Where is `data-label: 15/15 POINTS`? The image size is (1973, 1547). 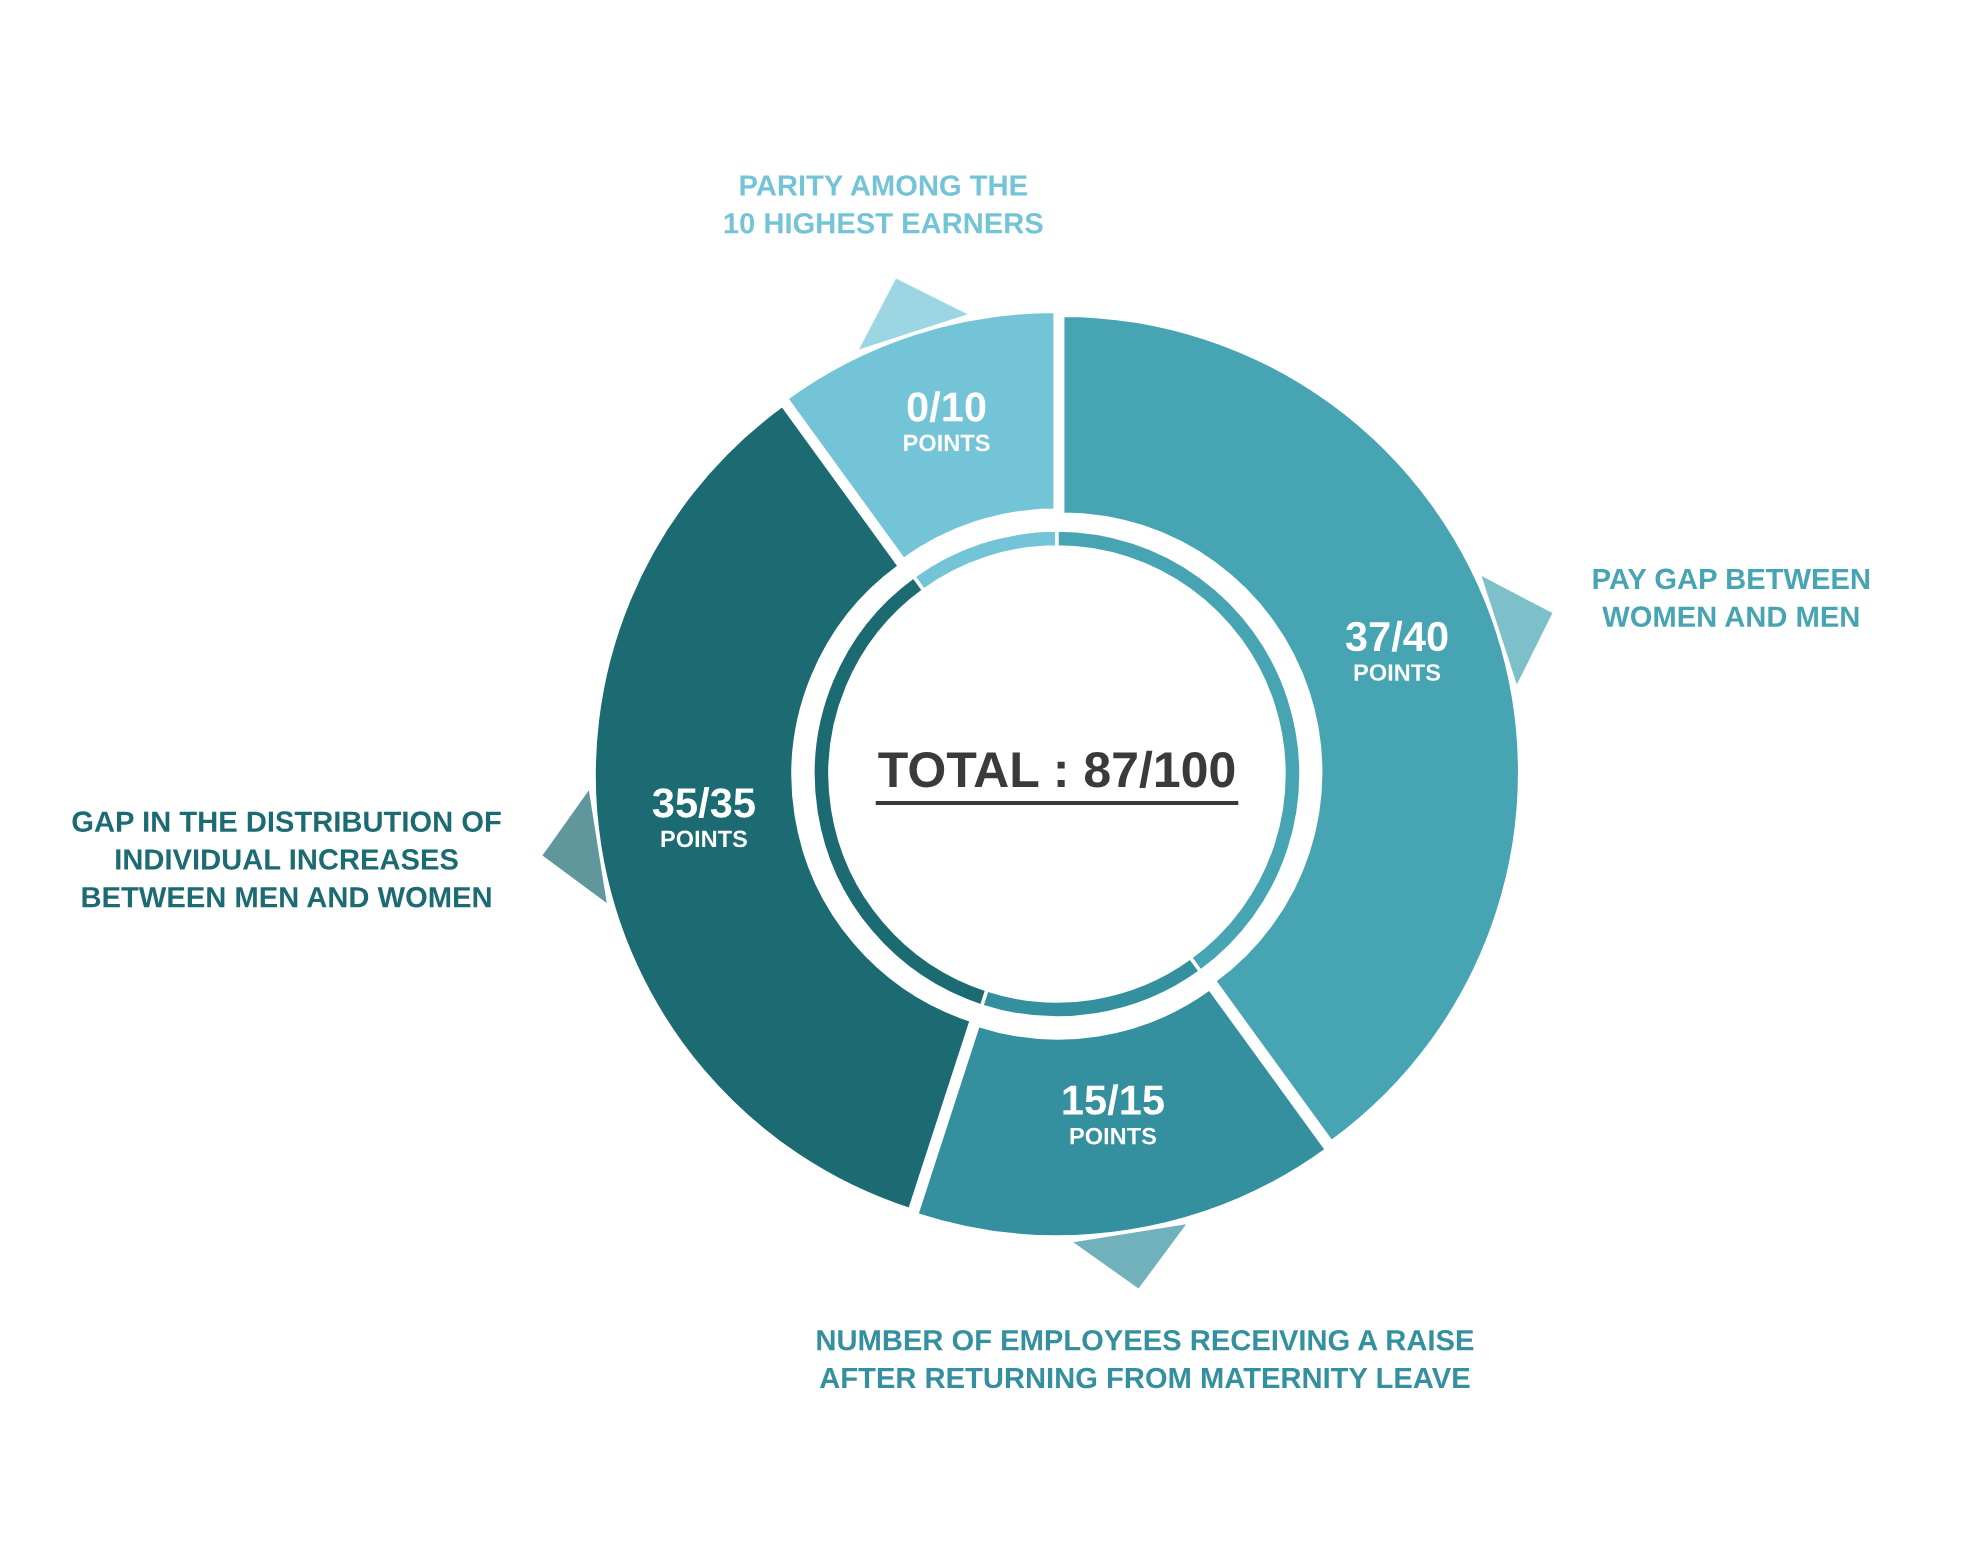 data-label: 15/15 POINTS is located at coordinates (1113, 1114).